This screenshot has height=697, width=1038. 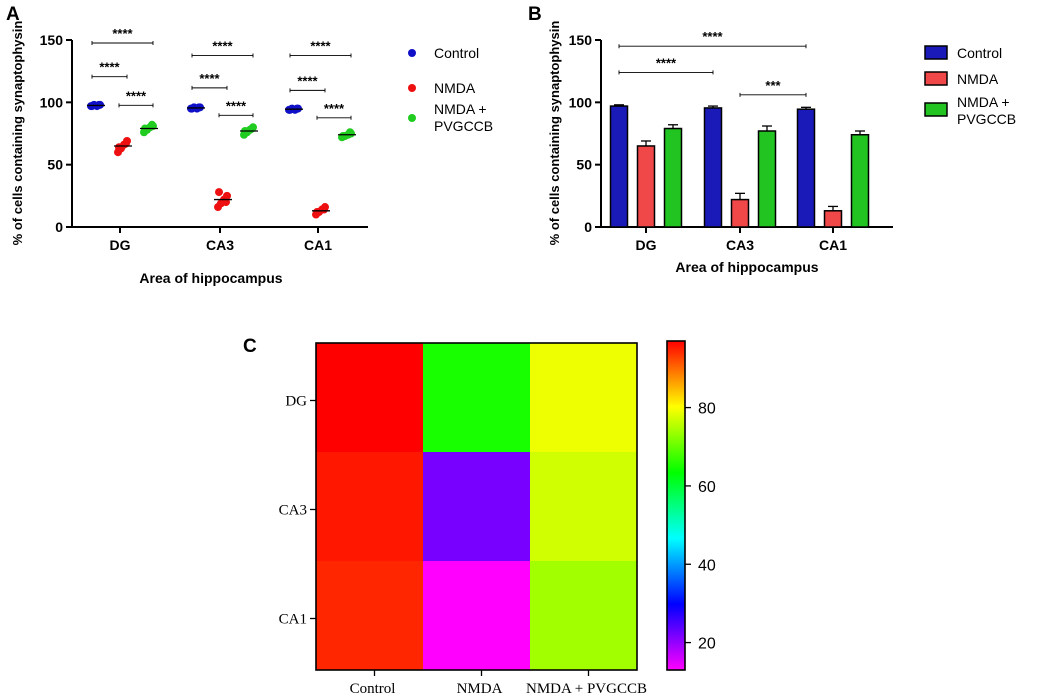 I want to click on panel-c-colorbar-label-60: 60, so click(x=707, y=487).